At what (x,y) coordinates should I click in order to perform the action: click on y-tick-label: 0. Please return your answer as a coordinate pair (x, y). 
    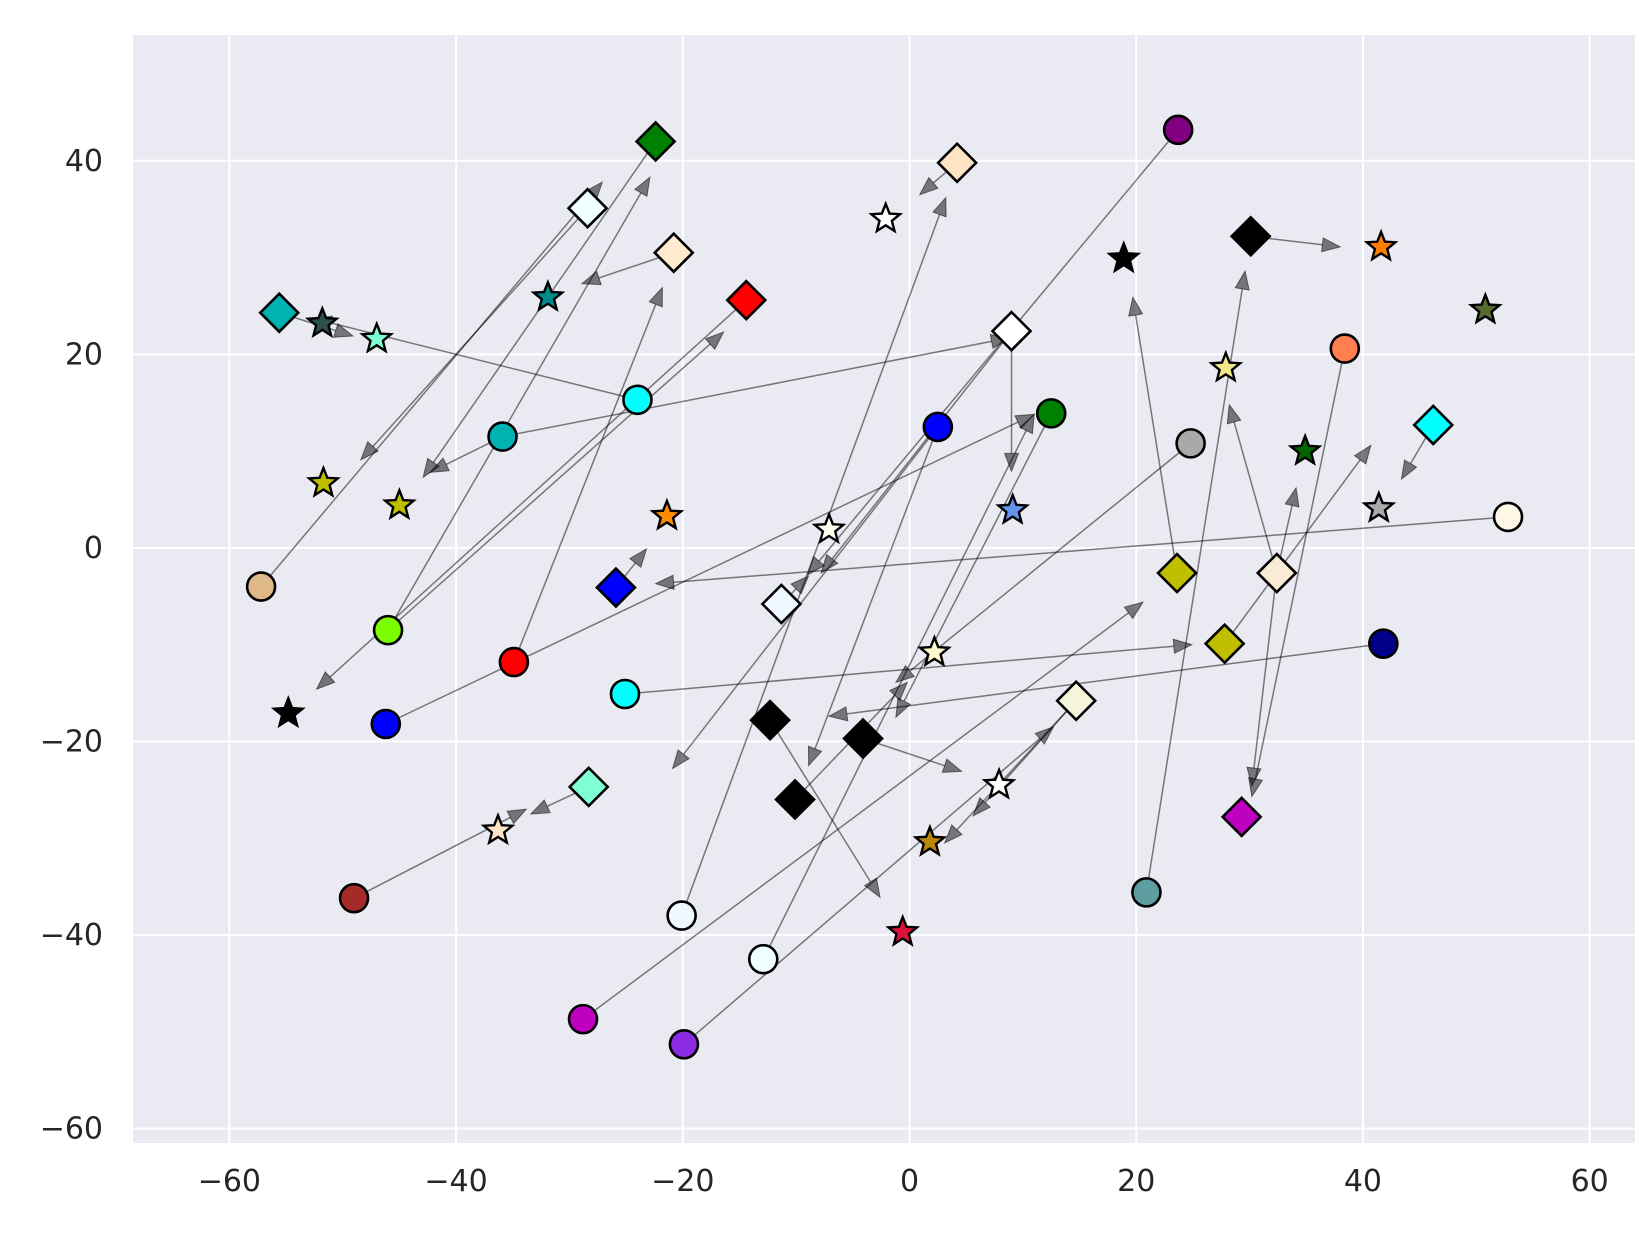
    Looking at the image, I should click on (93, 548).